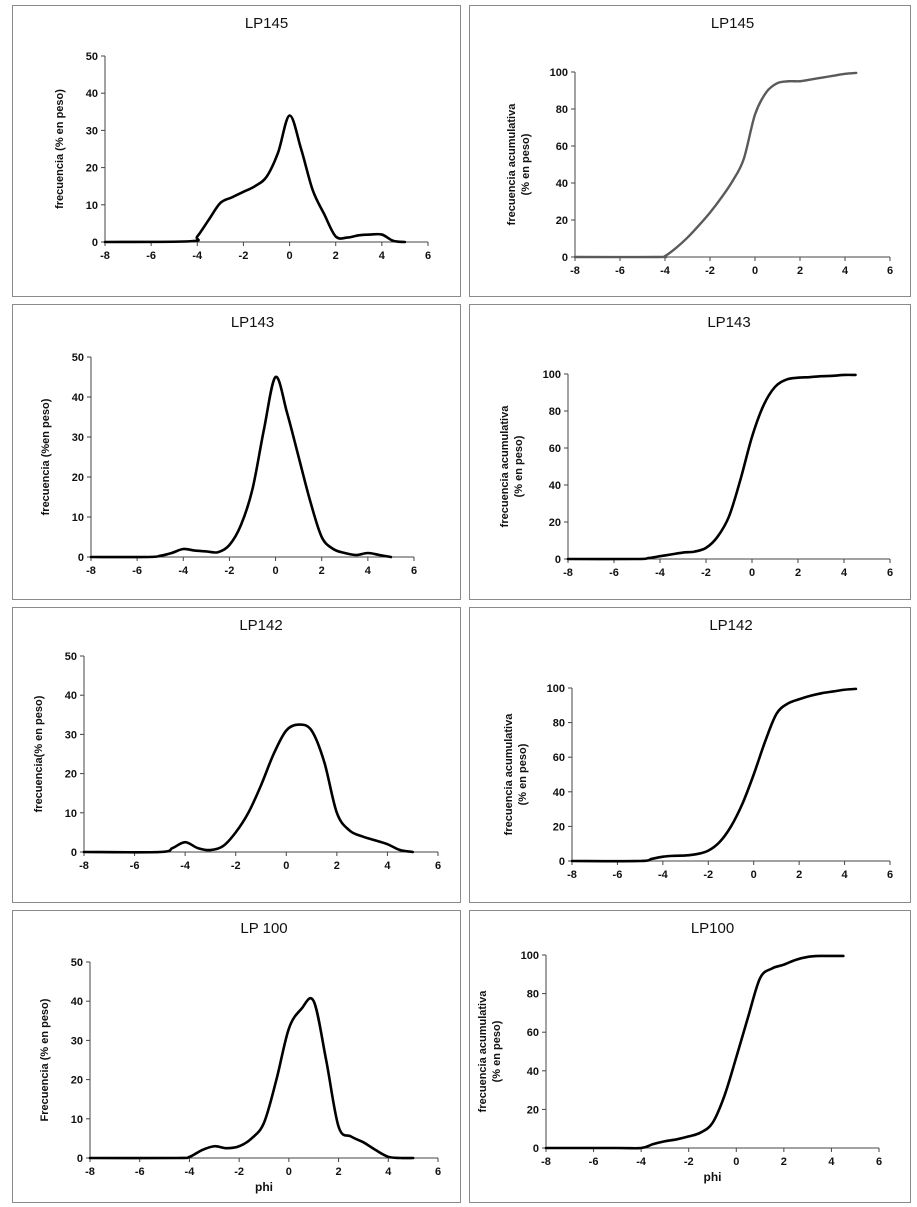 The height and width of the screenshot is (1207, 917). Describe the element at coordinates (712, 928) in the screenshot. I see `chart-title: LP100` at that location.